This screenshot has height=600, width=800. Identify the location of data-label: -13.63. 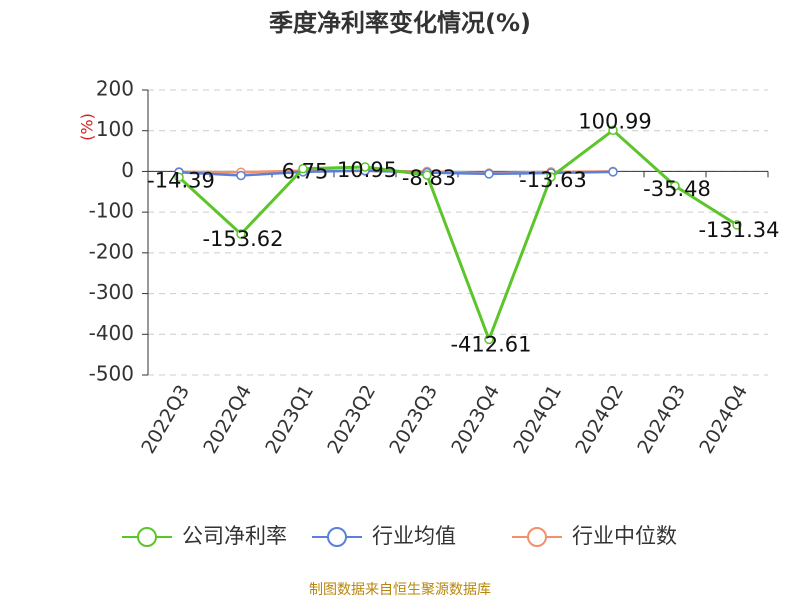
(553, 180).